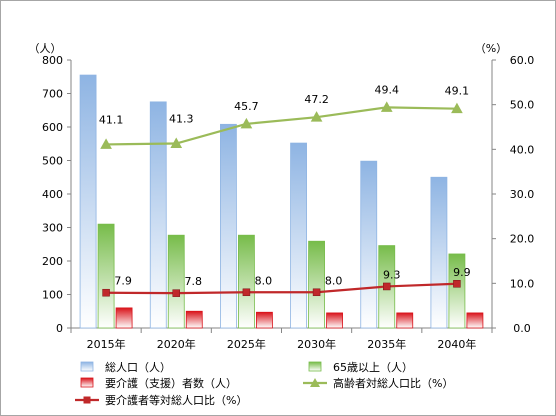 This screenshot has height=416, width=556. What do you see at coordinates (522, 239) in the screenshot?
I see `y-right-tick-label: 20.0` at bounding box center [522, 239].